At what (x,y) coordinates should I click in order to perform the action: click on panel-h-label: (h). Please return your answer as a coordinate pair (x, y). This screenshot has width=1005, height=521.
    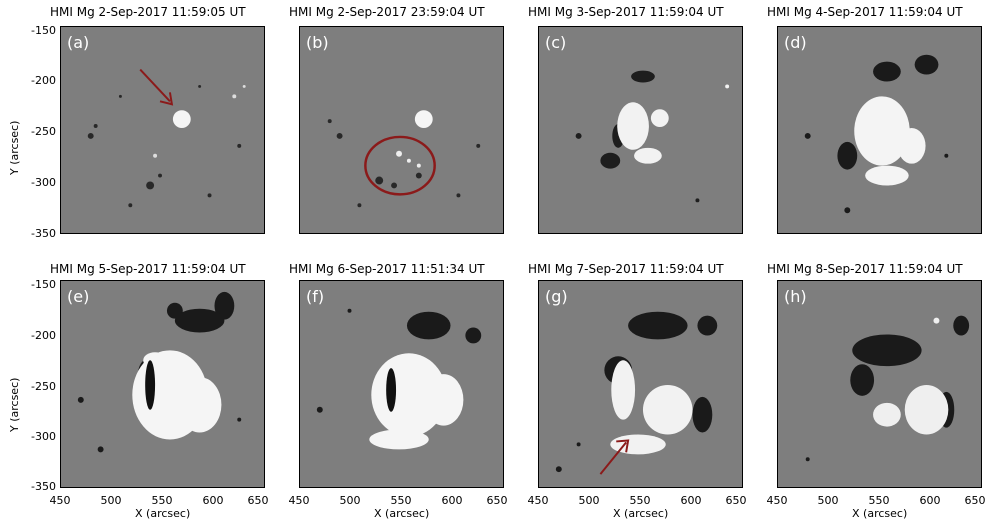
    Looking at the image, I should click on (795, 296).